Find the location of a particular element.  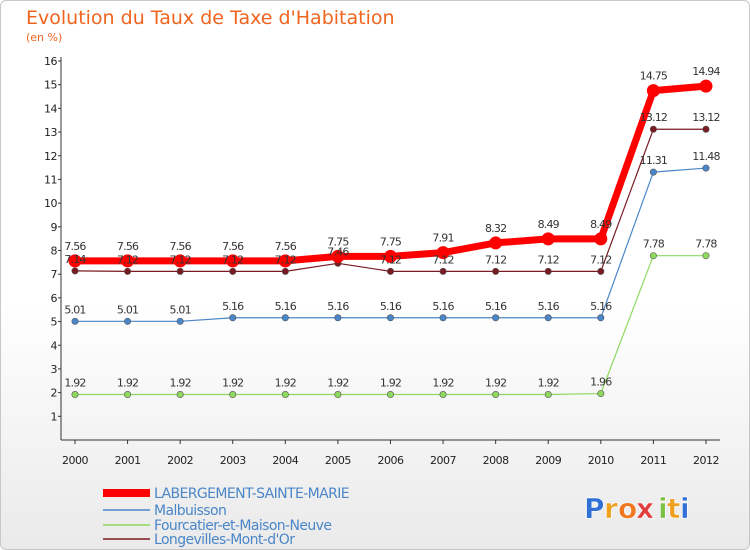

data-label: 14.94 is located at coordinates (706, 71).